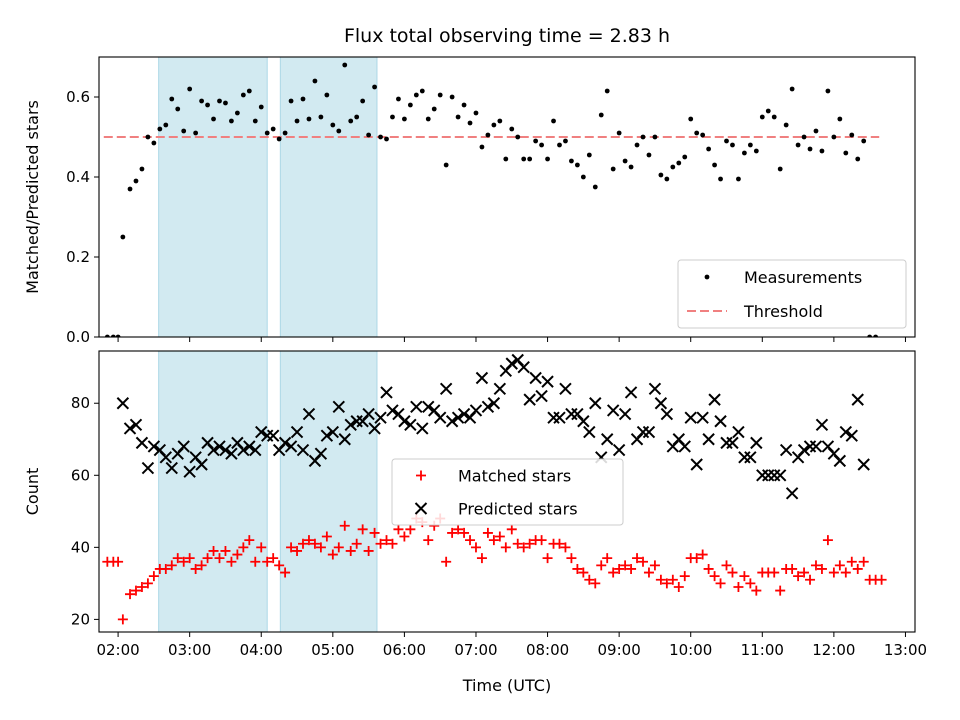 The image size is (960, 720). I want to click on x-tick-label: 06:00, so click(404, 650).